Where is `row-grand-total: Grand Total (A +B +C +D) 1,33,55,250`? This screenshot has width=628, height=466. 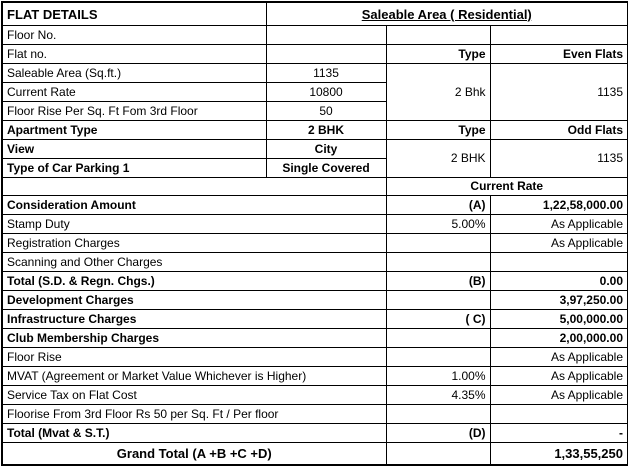
row-grand-total: Grand Total (A +B +C +D) 1,33,55,250 is located at coordinates (314, 454).